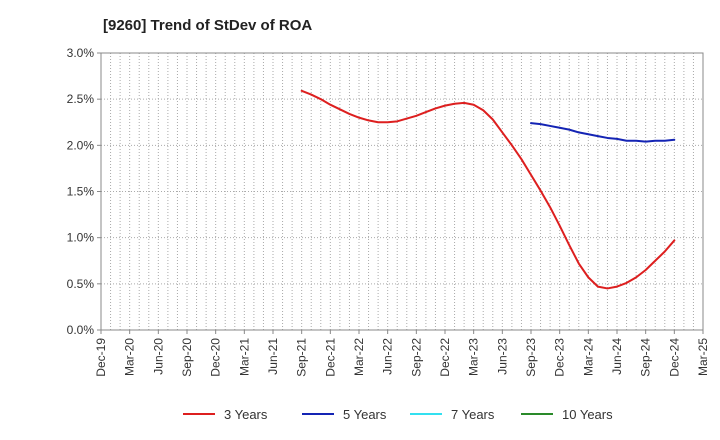  I want to click on y-tick-label: 2.5%, so click(81, 99).